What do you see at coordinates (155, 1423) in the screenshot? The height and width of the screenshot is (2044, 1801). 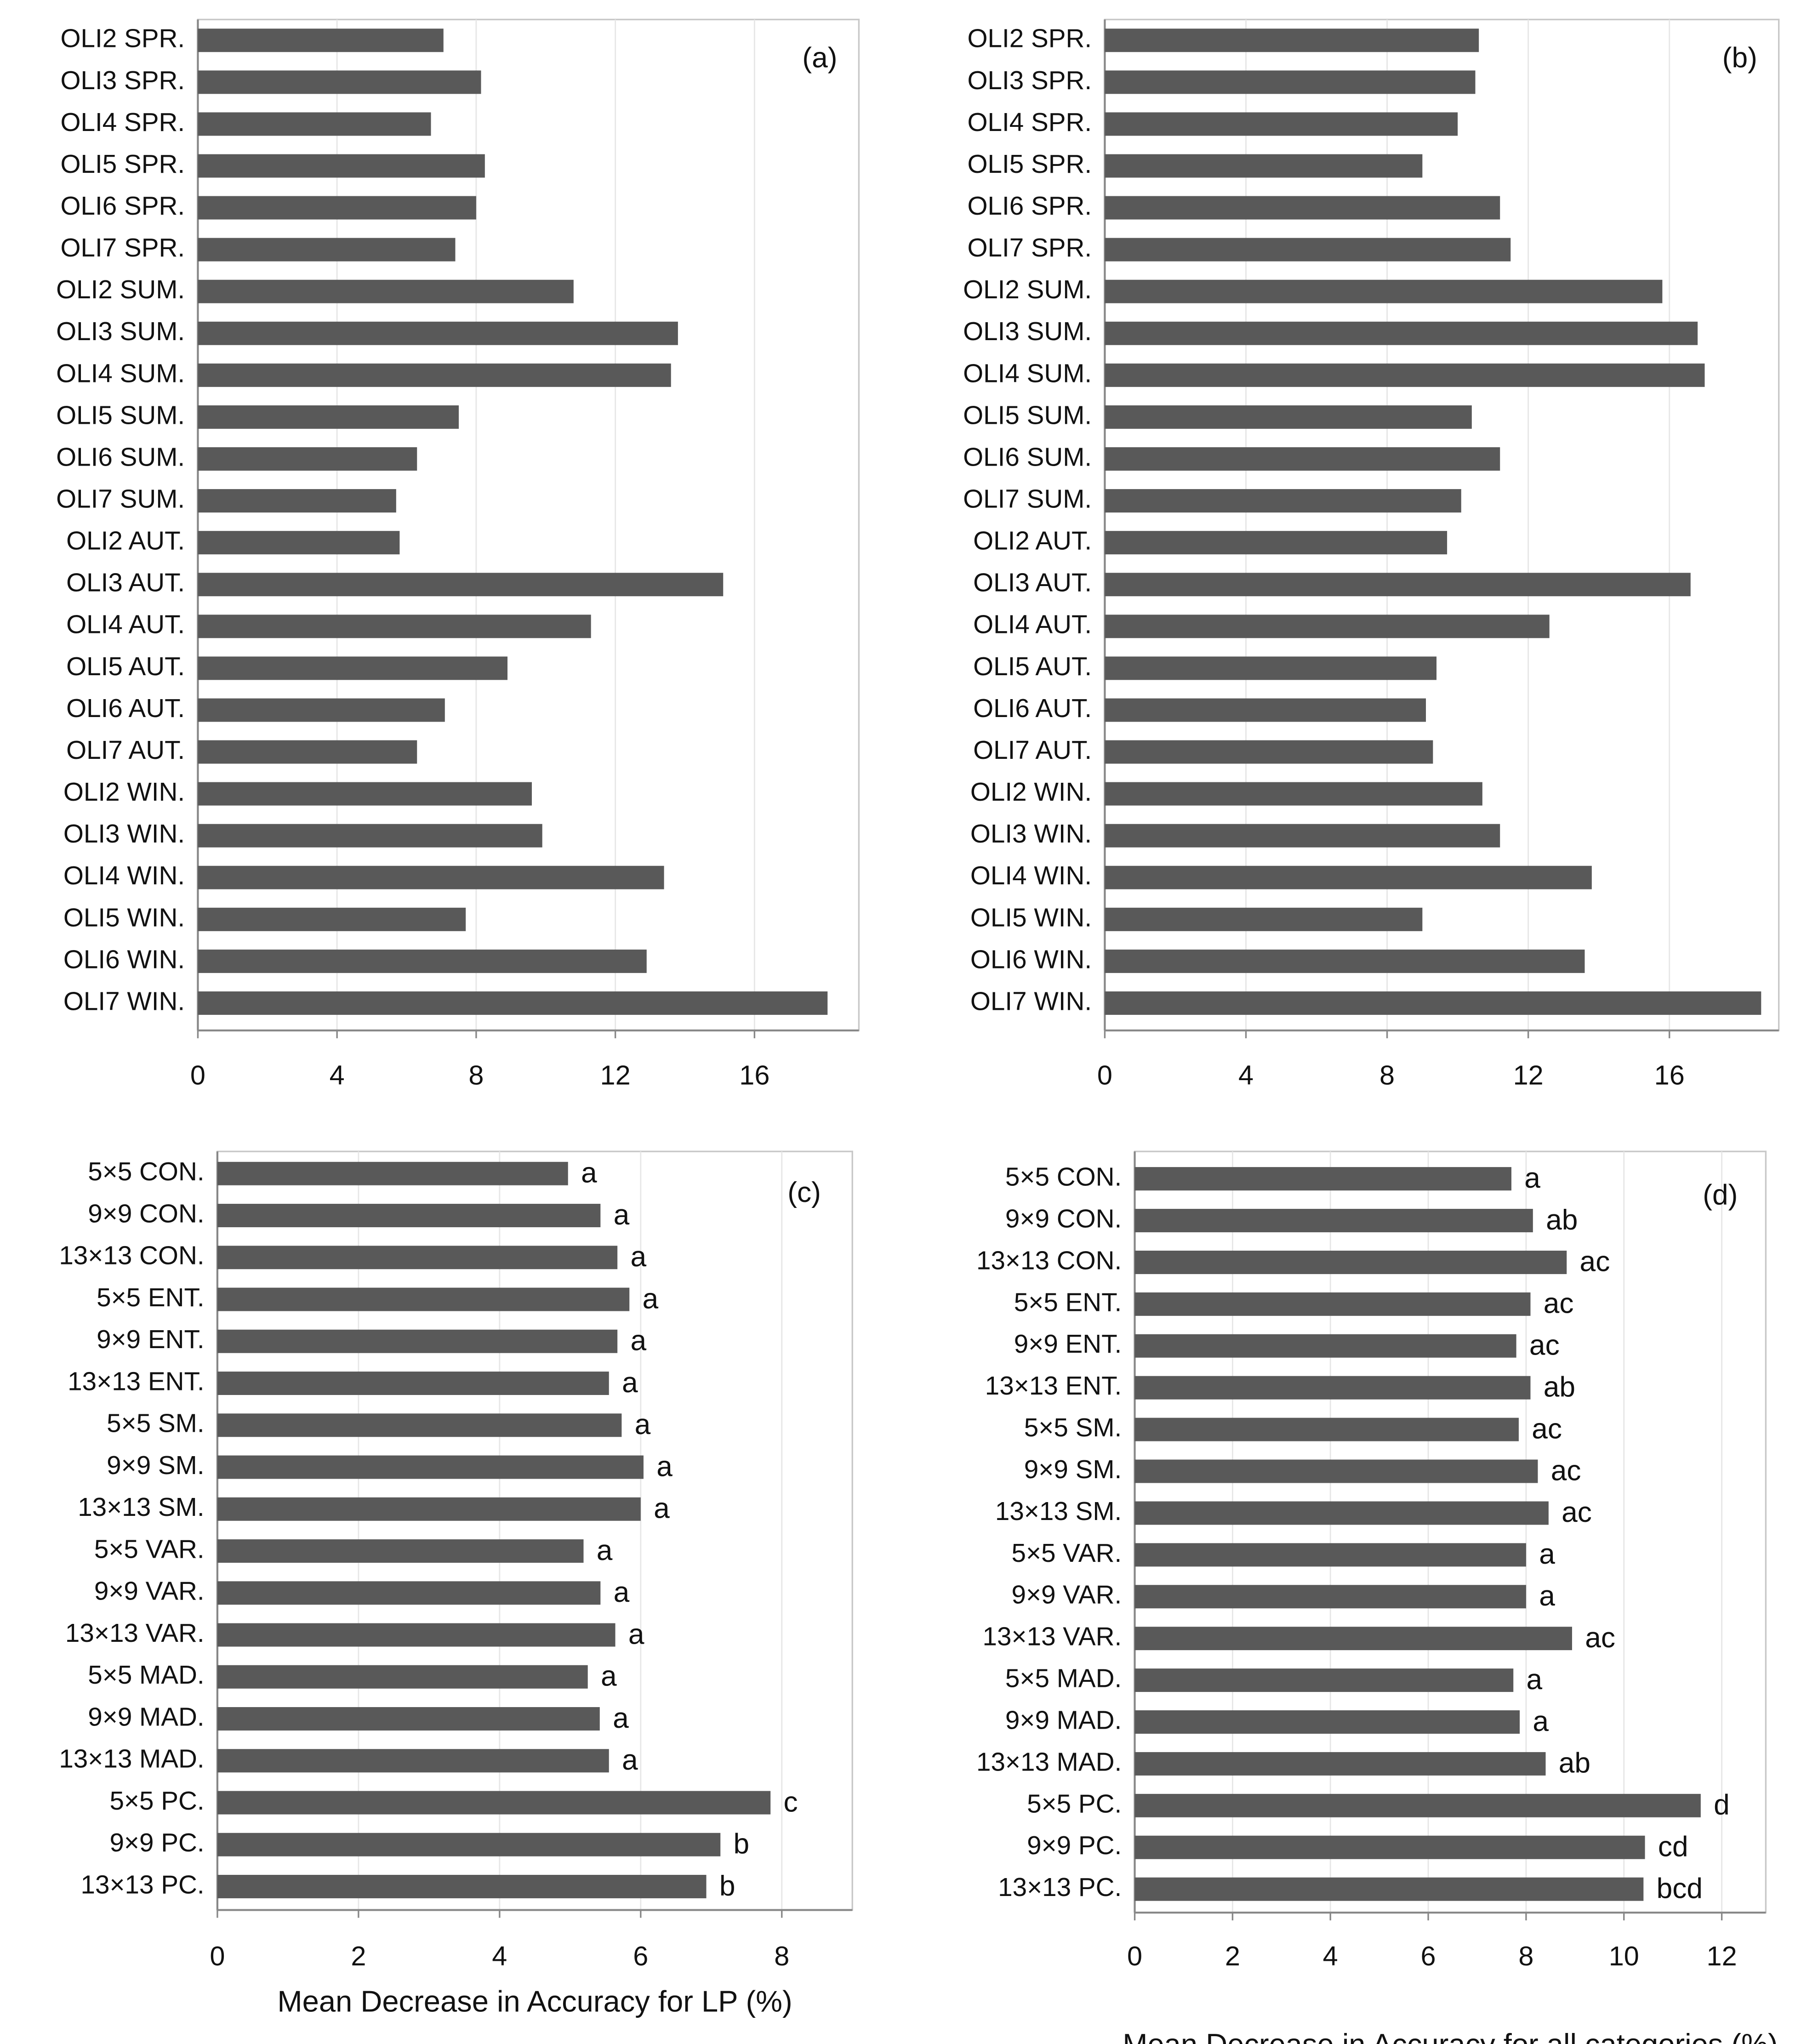 I see `y-tick-label: 5×5 SM.` at bounding box center [155, 1423].